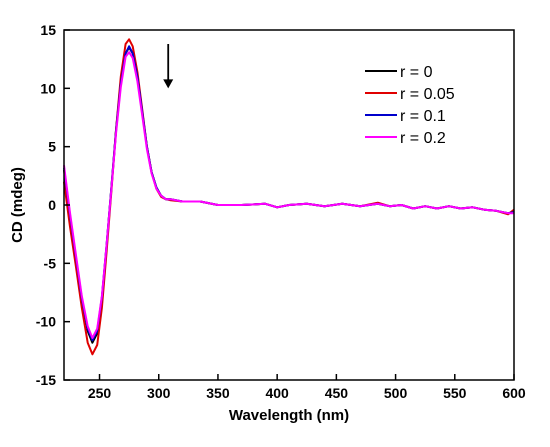 This screenshot has height=447, width=550. Describe the element at coordinates (427, 94) in the screenshot. I see `legend-label-1: r = 0.05` at that location.